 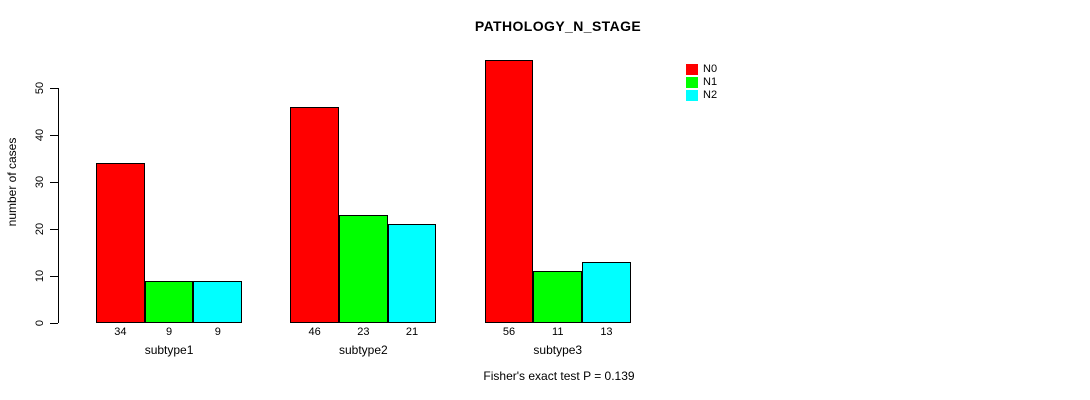 What do you see at coordinates (363, 332) in the screenshot?
I see `bar-value-label: 23` at bounding box center [363, 332].